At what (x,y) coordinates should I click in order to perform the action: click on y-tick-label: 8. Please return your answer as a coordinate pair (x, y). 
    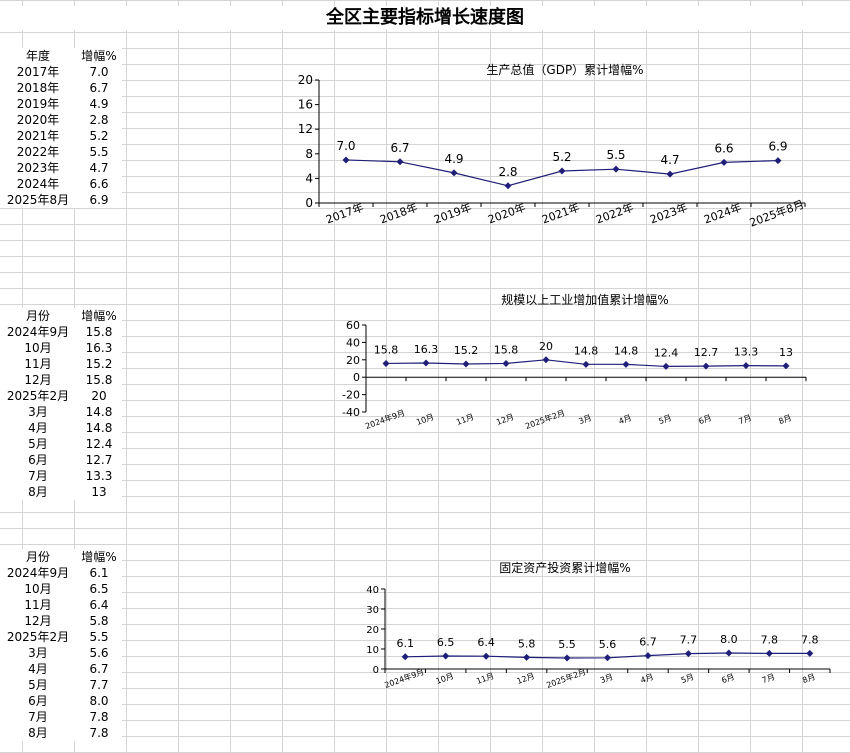
    Looking at the image, I should click on (309, 154).